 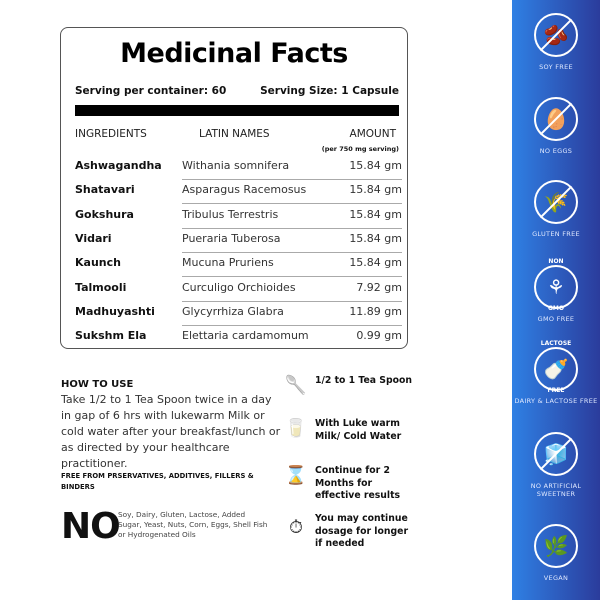 What do you see at coordinates (233, 311) in the screenshot?
I see `latin-name: Glycyrrhiza Glabra` at bounding box center [233, 311].